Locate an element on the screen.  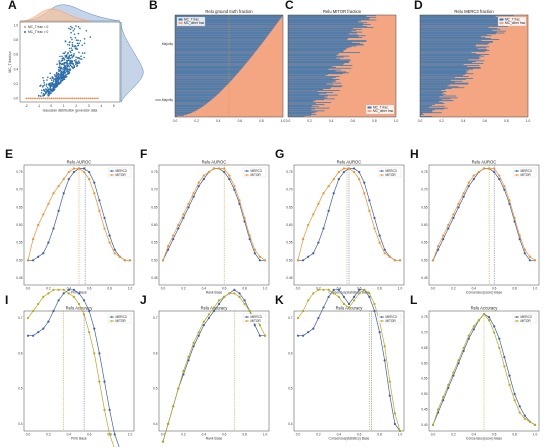
x-tick-label-b: 0.2 is located at coordinates (196, 121).